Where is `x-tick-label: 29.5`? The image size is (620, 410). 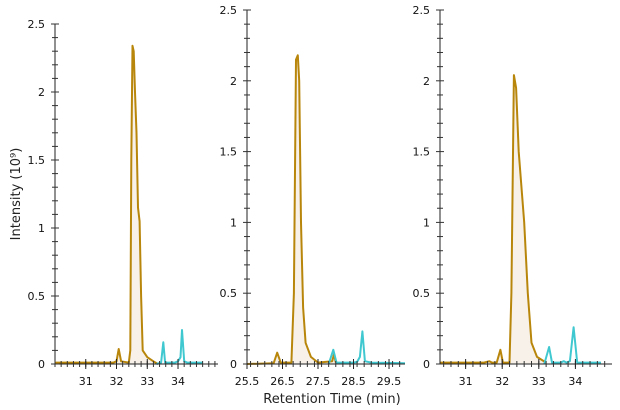
x-tick-label: 29.5 is located at coordinates (389, 381).